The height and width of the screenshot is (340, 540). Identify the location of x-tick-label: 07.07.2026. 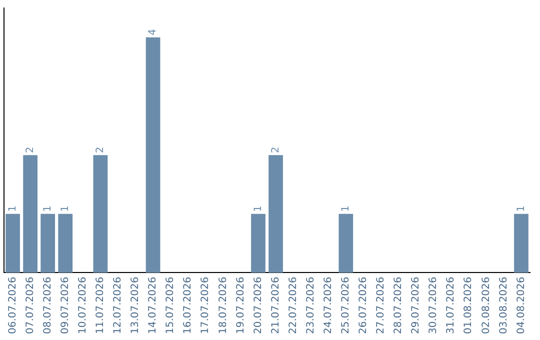
(30, 305).